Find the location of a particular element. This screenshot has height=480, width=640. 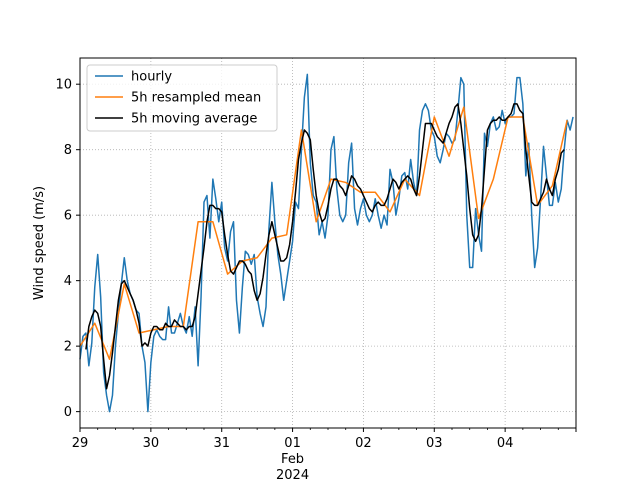

x-tick-sublabel-month: Feb is located at coordinates (292, 459).